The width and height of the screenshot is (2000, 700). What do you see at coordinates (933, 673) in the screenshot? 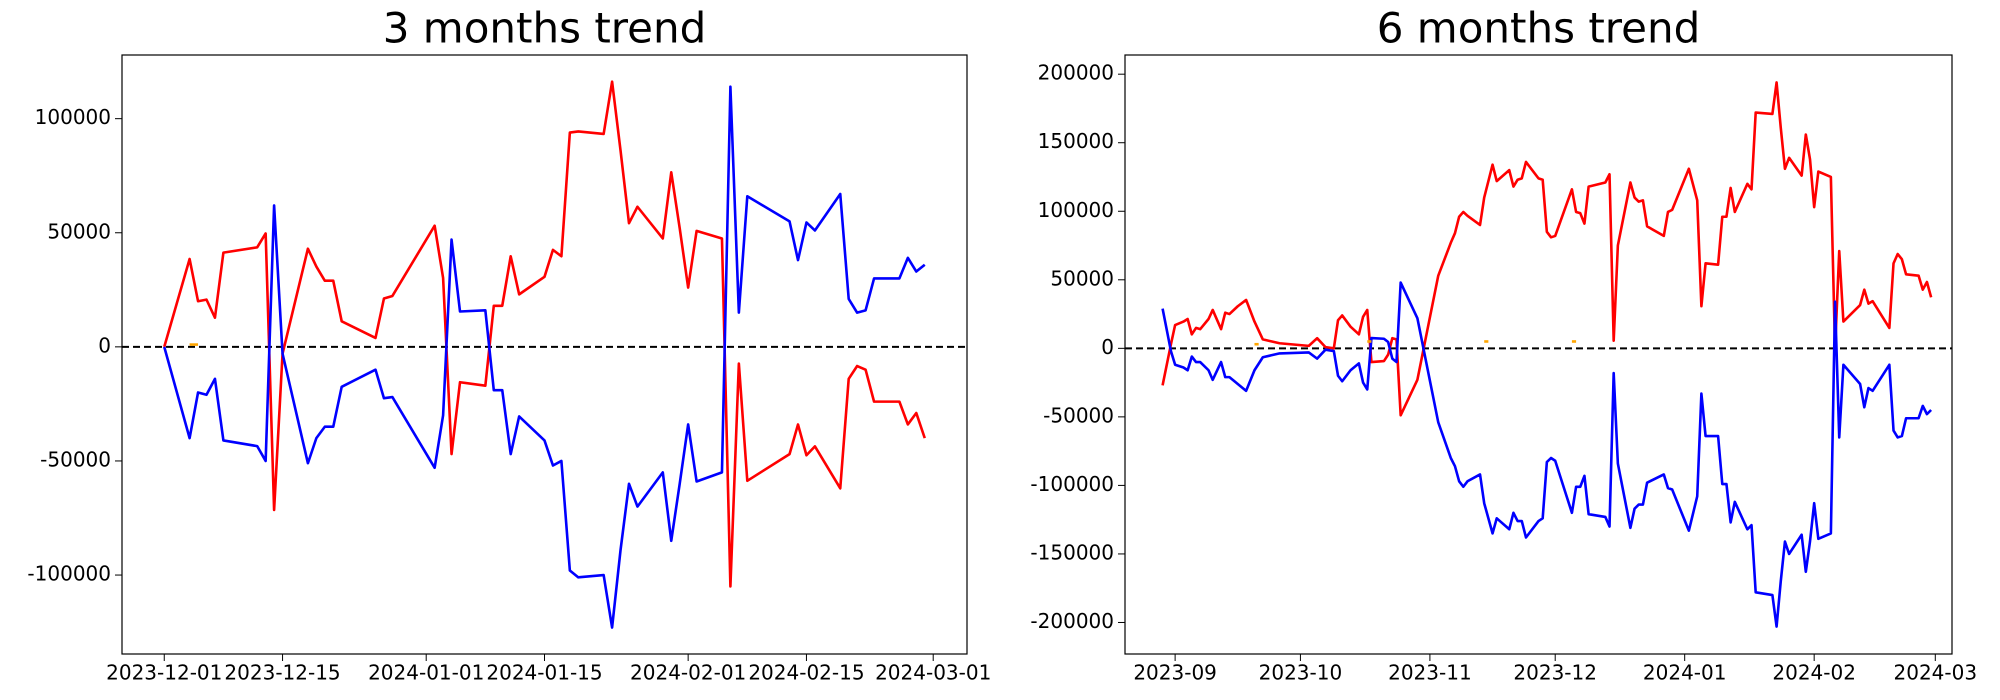
I see `x-tick-label: 2024-03-01` at bounding box center [933, 673].